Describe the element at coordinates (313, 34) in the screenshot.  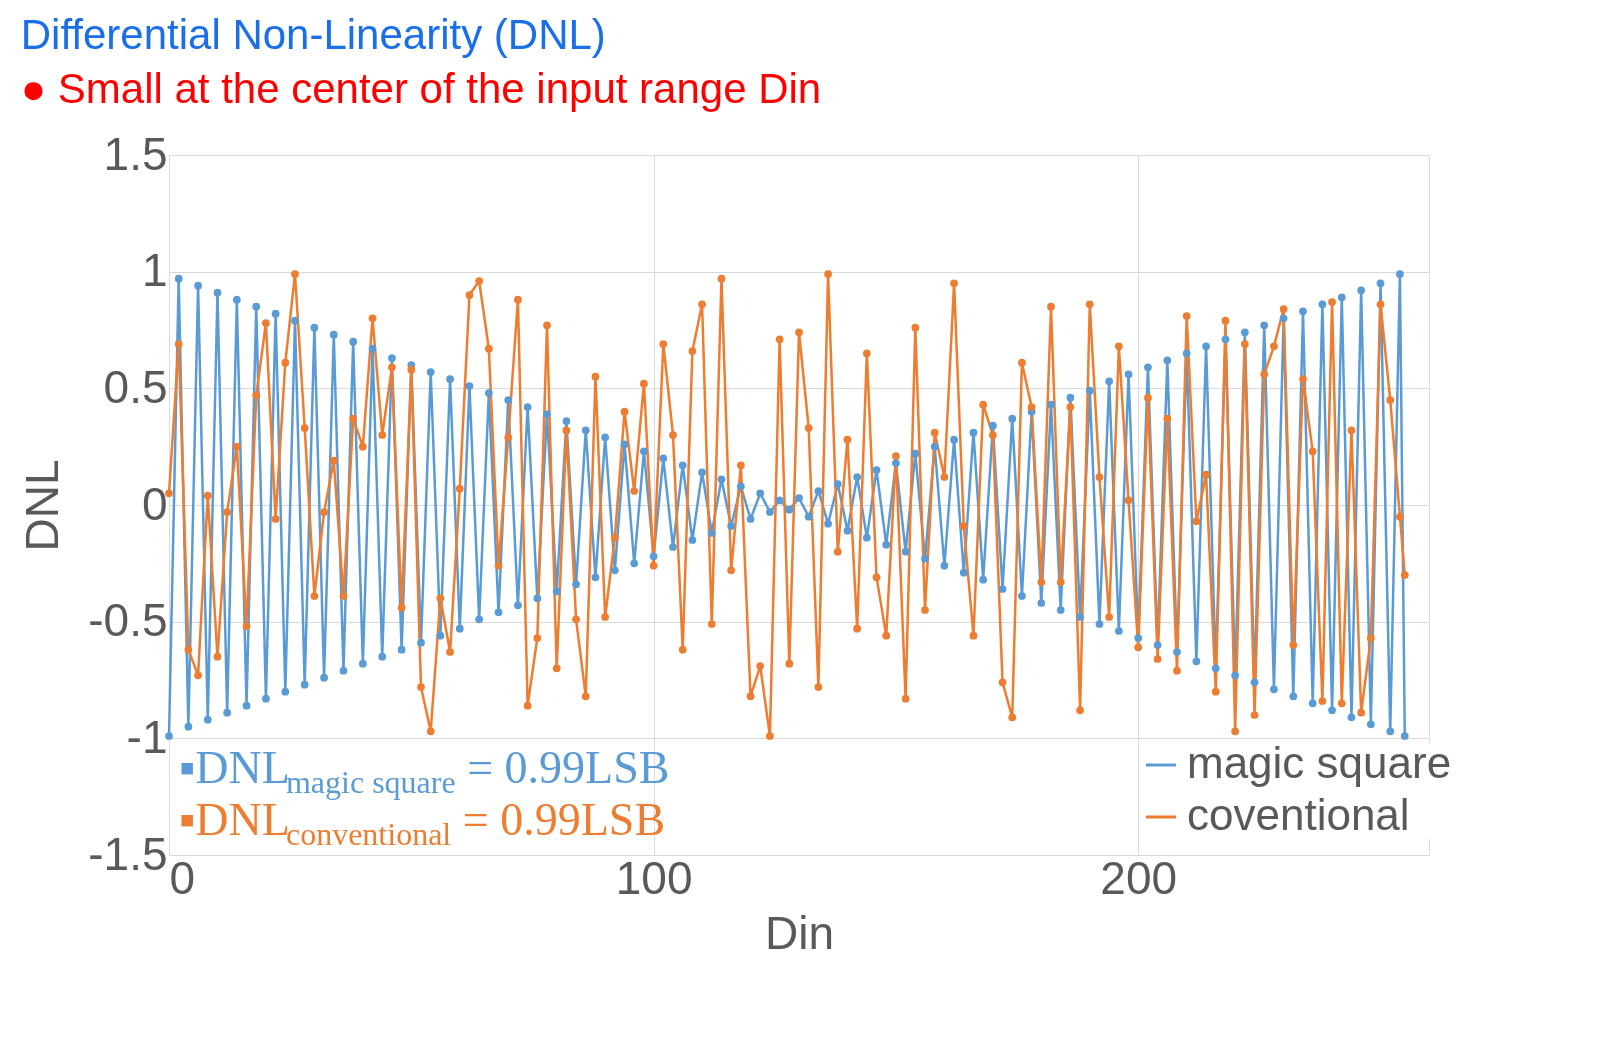
I see `chart-title: Differential Non-Linearity (DNL)` at that location.